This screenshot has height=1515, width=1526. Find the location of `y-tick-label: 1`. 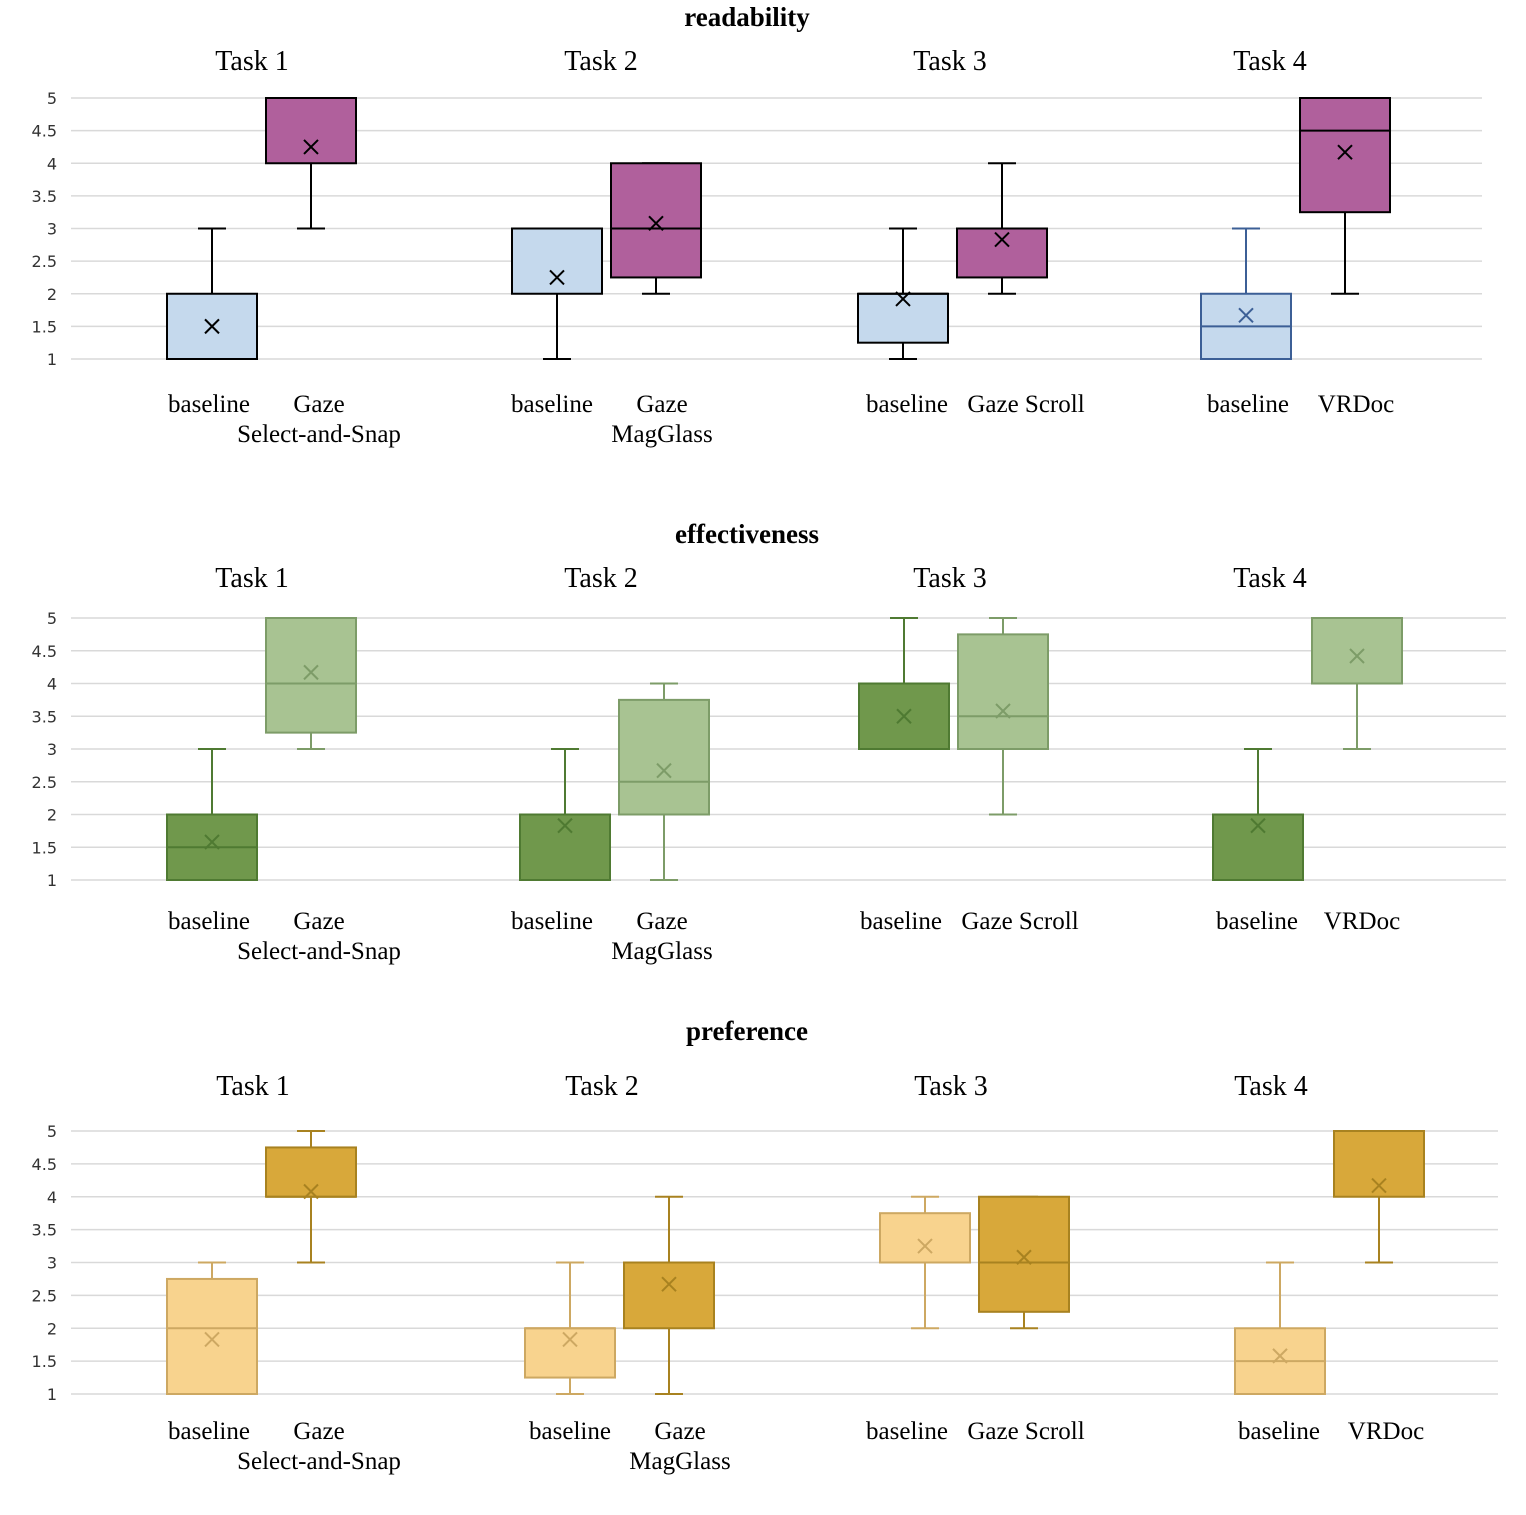

y-tick-label: 1 is located at coordinates (52, 880).